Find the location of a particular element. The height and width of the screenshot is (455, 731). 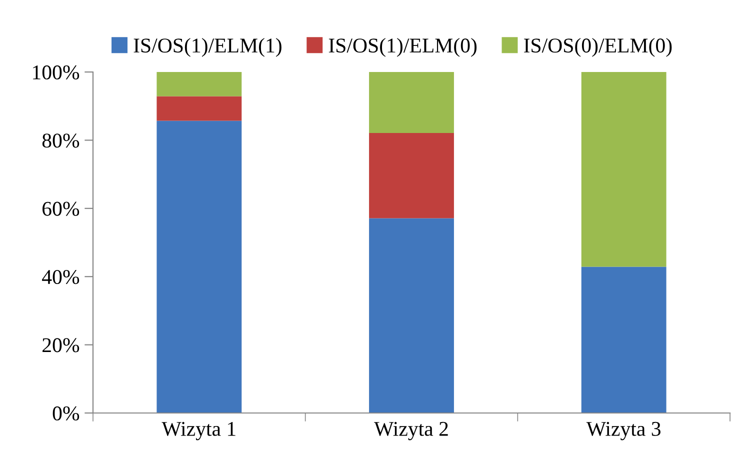

legend-label: IS/OS(0)/ELM(0) is located at coordinates (598, 47).